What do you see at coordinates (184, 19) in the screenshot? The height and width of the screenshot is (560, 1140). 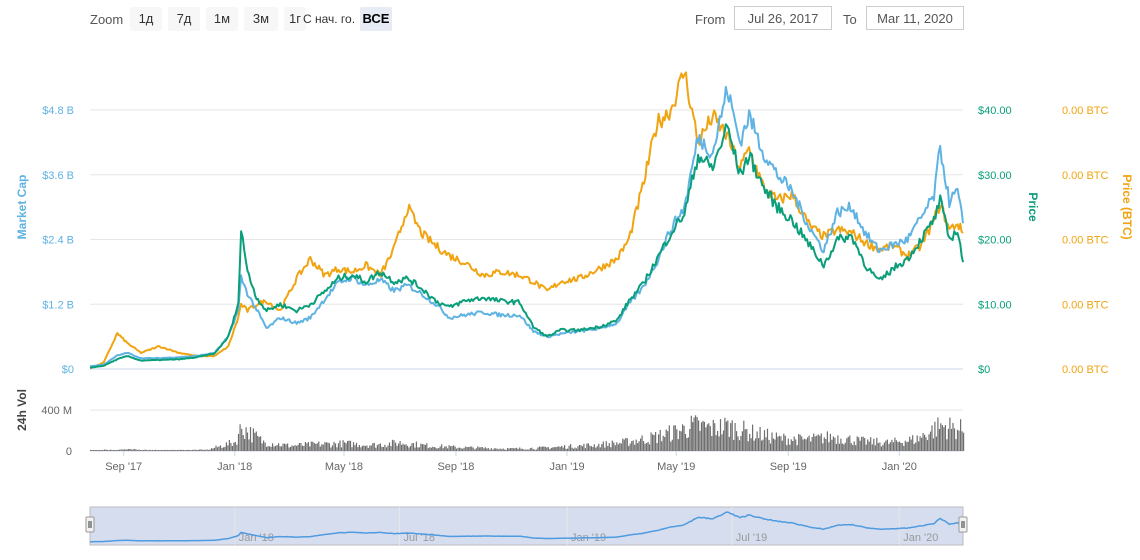 I see `zoom-7d-button: 7д` at bounding box center [184, 19].